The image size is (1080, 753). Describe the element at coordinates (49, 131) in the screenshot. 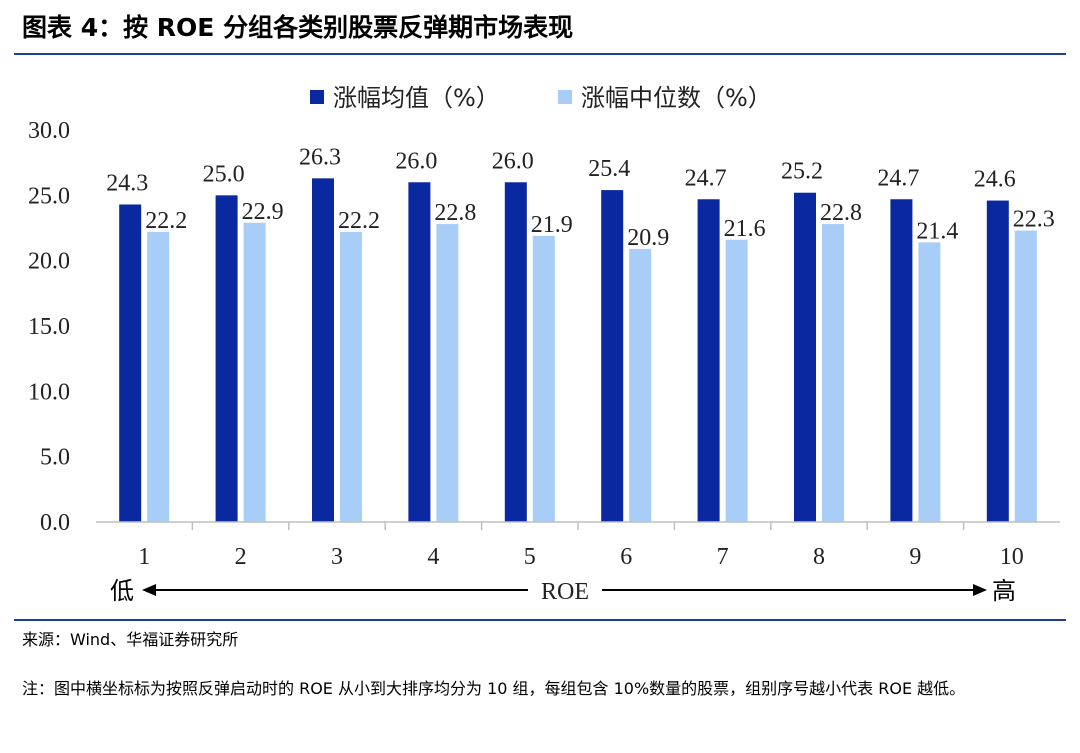

I see `y-tick-label: 30.0` at that location.